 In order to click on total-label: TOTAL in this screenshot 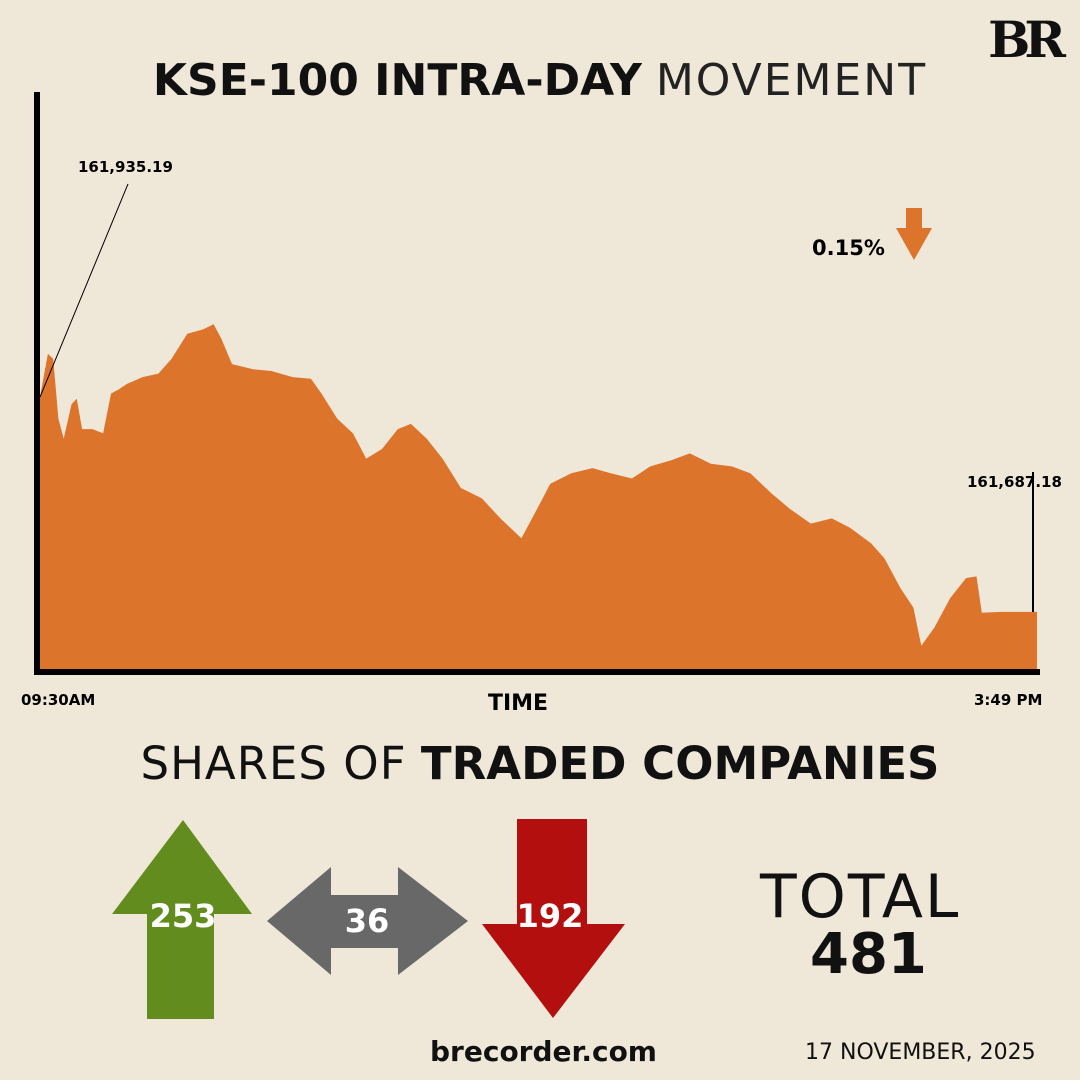, I will do `click(860, 897)`.